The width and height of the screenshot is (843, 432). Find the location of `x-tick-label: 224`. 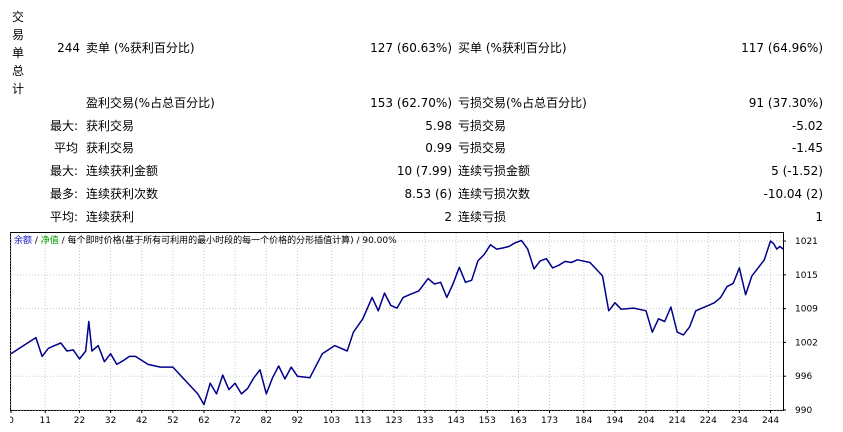

x-tick-label: 224 is located at coordinates (708, 421).